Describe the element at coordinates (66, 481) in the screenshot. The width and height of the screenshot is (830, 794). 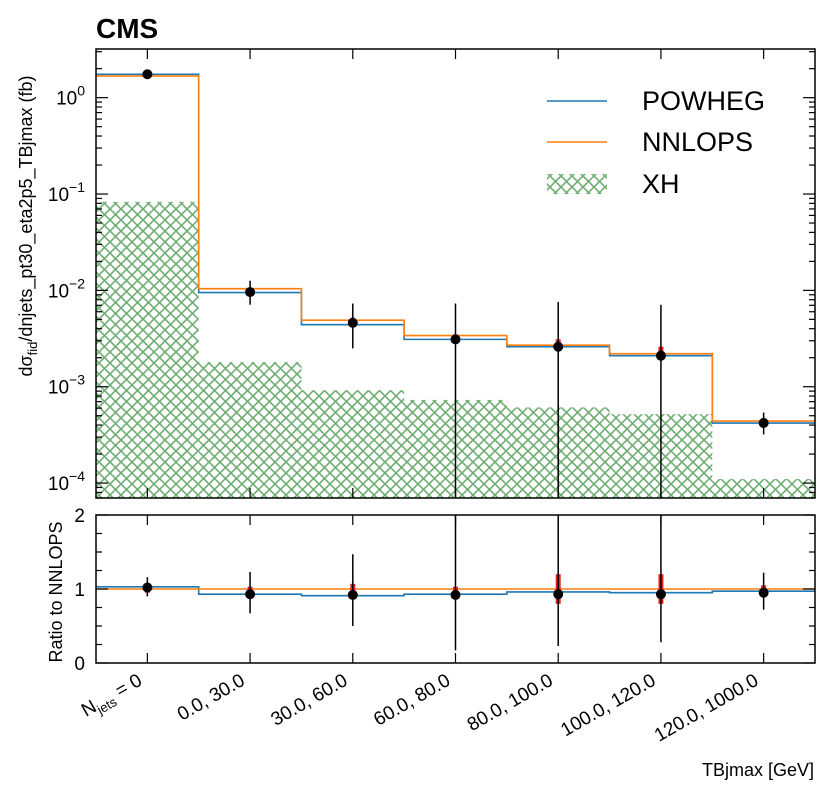
I see `y-tick-label: 10⁻⁴` at that location.